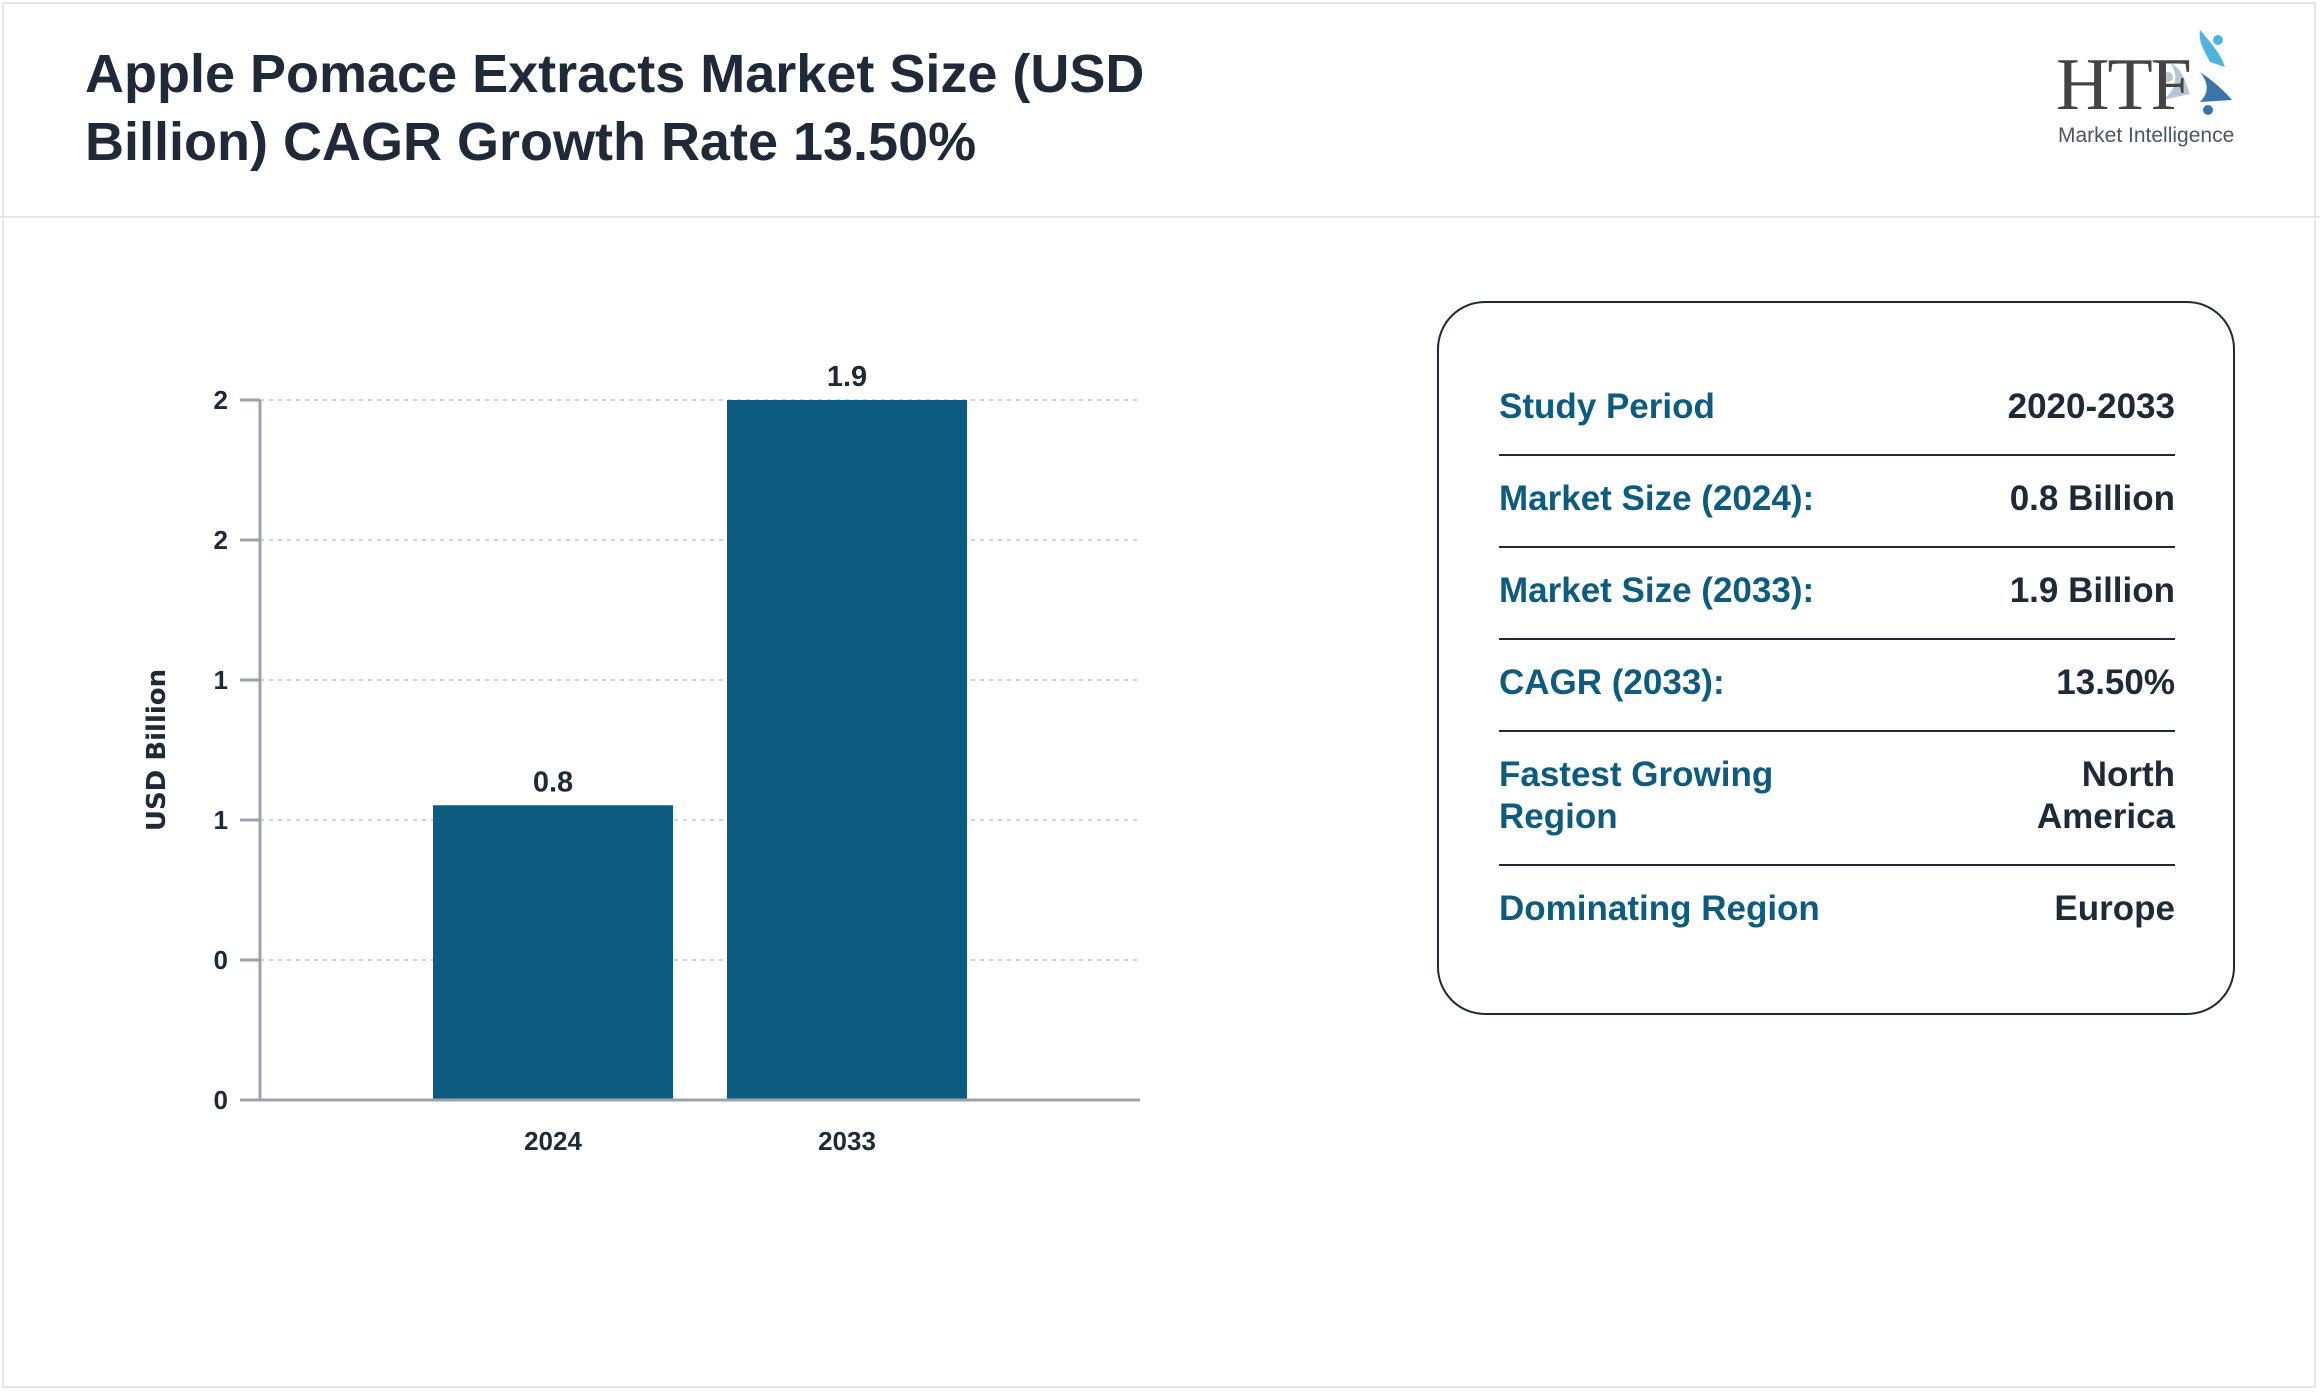  I want to click on data-label: 1.9, so click(847, 377).